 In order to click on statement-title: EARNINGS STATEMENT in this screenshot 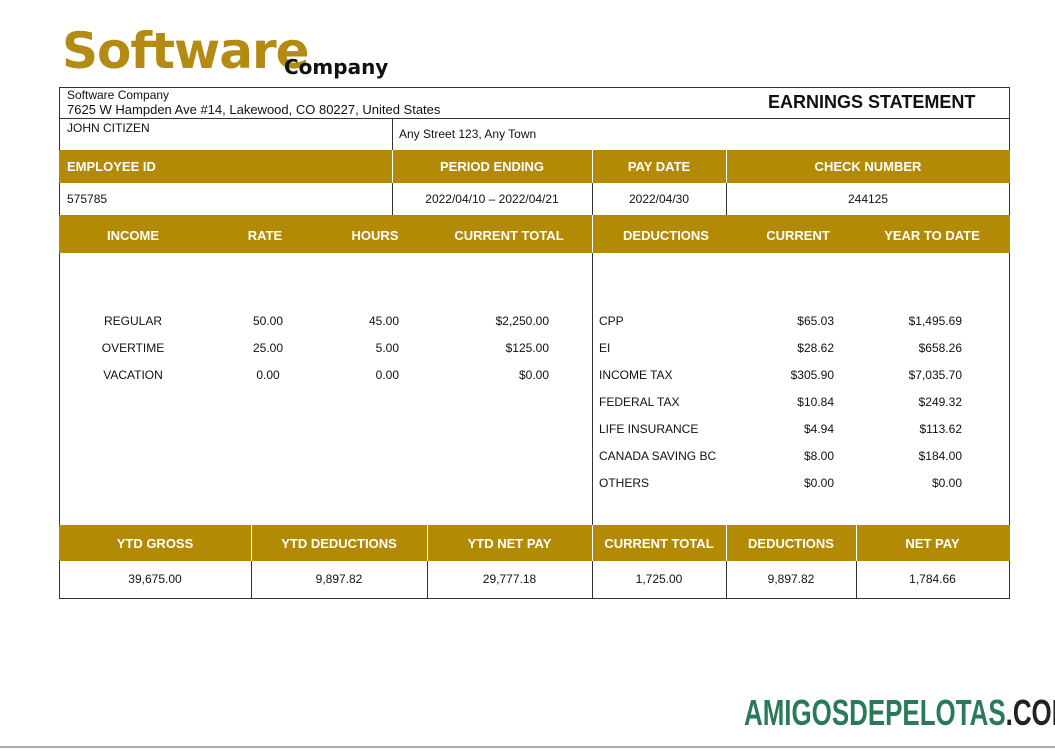, I will do `click(872, 102)`.